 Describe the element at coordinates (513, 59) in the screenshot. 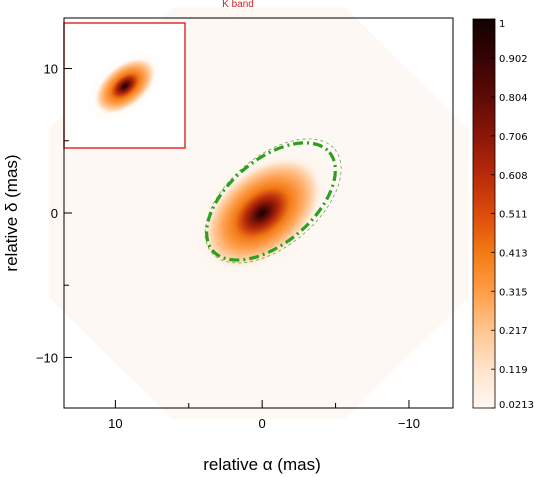

I see `colorbar-tick-label: 0.902` at that location.